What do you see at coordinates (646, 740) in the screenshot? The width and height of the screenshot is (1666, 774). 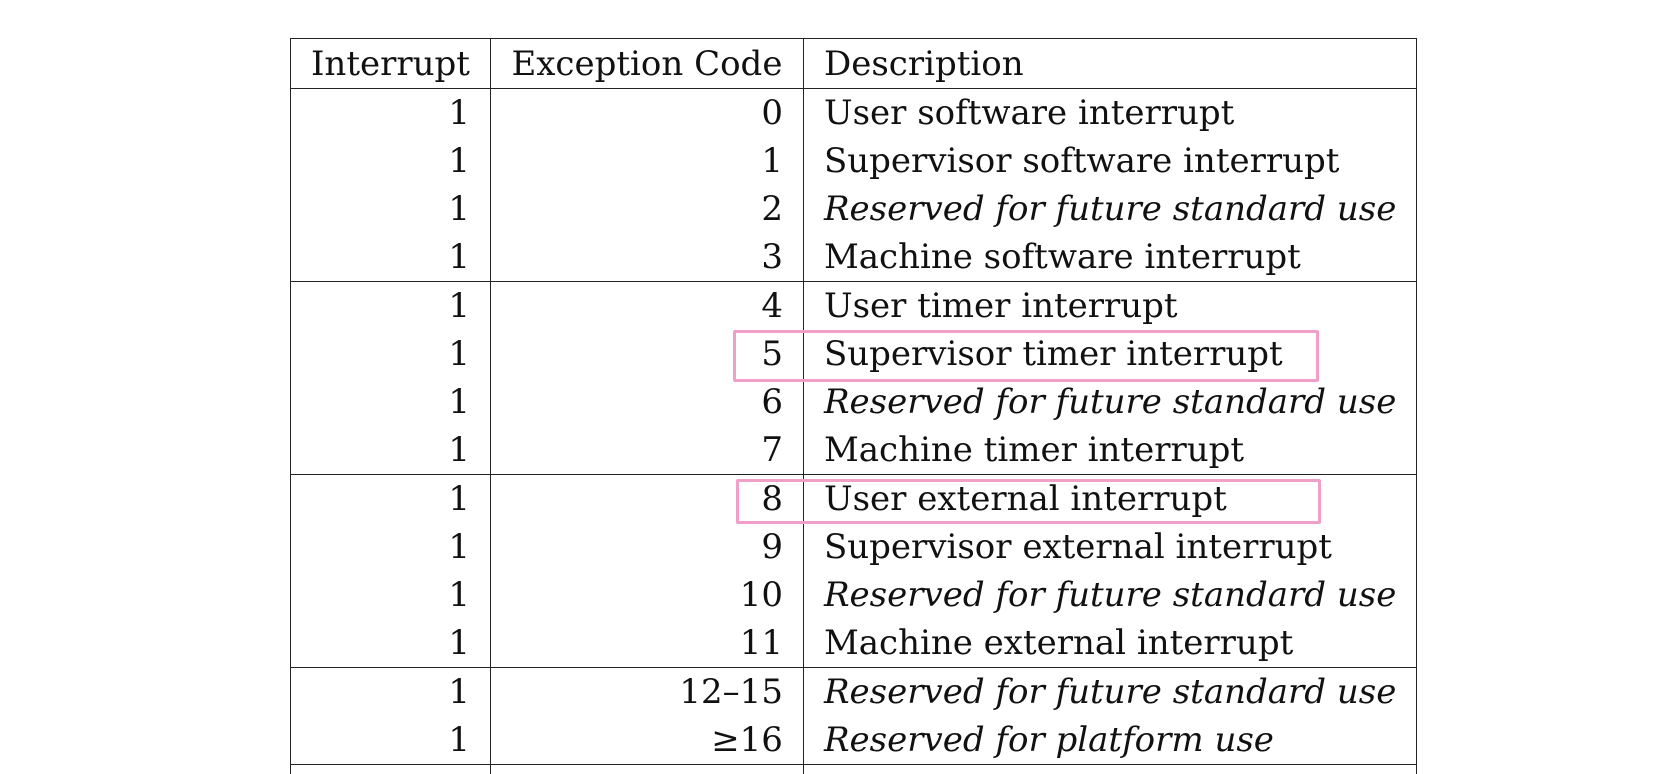 I see `exception-code-cell: ≥16` at bounding box center [646, 740].